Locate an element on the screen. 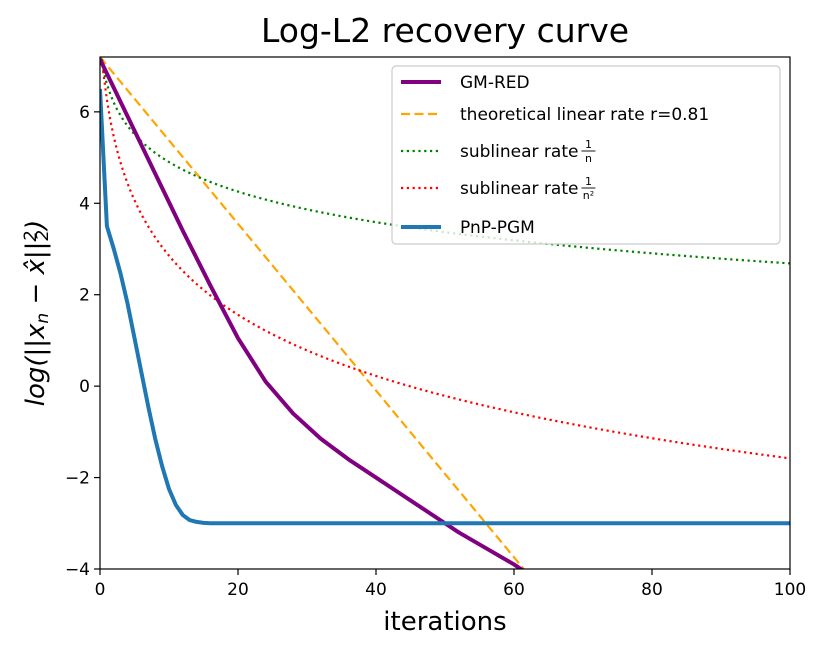 The height and width of the screenshot is (650, 822). y-tick-label: −4 is located at coordinates (77, 570).